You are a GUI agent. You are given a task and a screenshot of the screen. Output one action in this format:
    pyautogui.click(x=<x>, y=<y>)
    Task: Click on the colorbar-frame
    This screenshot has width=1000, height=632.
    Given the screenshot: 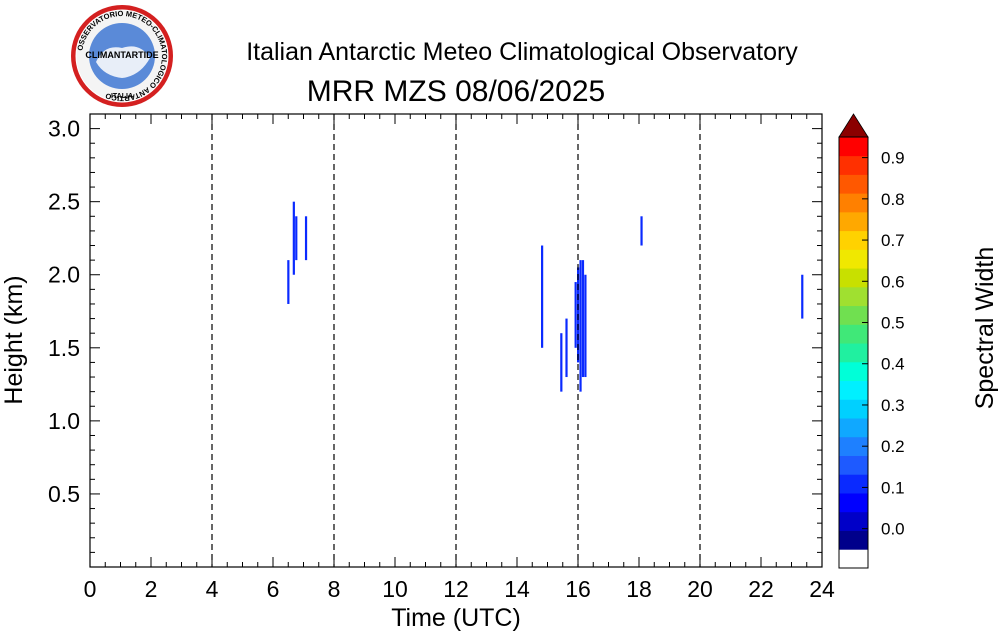 What is the action you would take?
    pyautogui.click(x=853, y=352)
    